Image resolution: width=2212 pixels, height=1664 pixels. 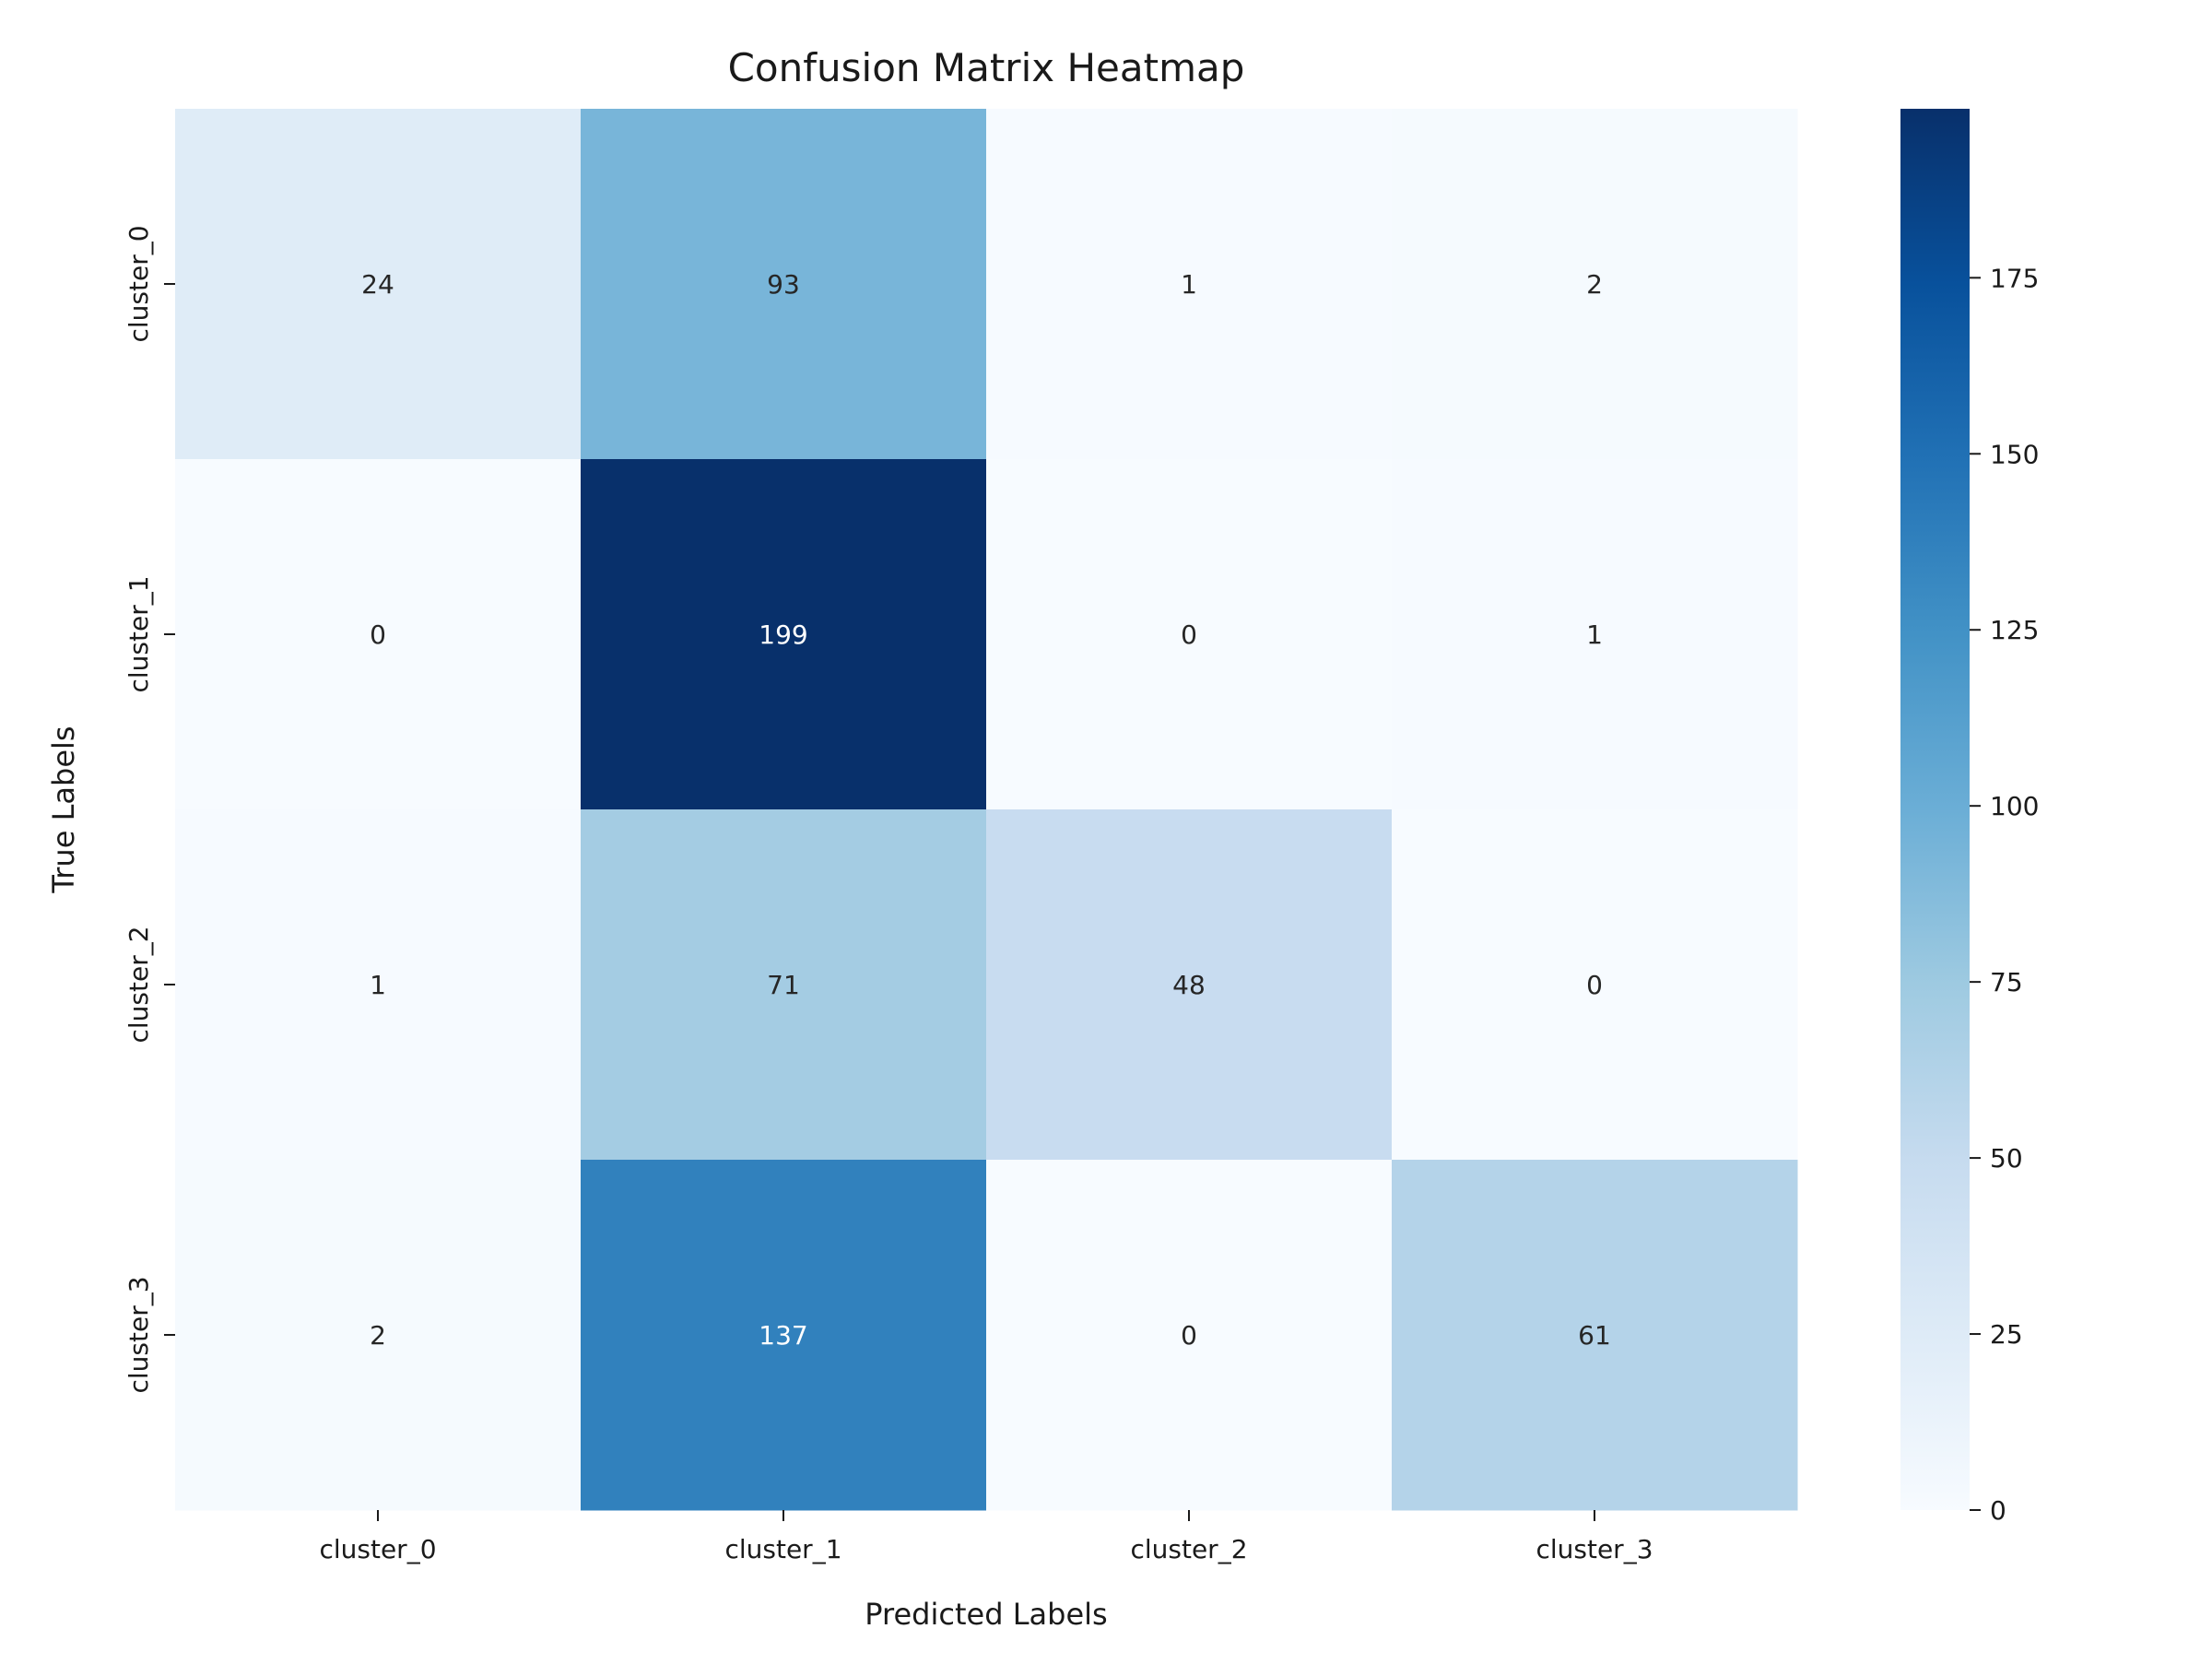 What do you see at coordinates (2006, 1158) in the screenshot?
I see `colorbar-tick-label: 50` at bounding box center [2006, 1158].